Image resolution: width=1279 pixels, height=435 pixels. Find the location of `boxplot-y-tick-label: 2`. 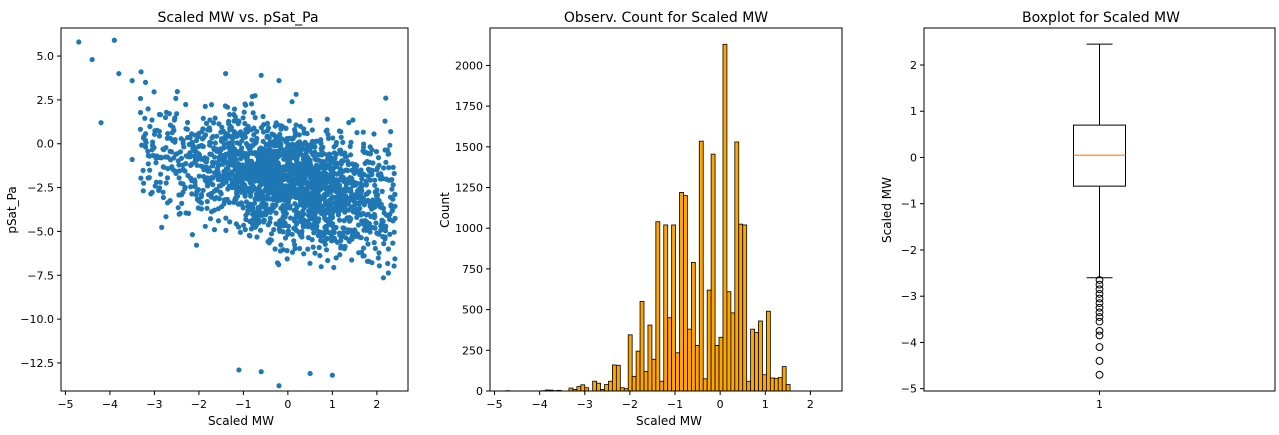

boxplot-y-tick-label: 2 is located at coordinates (913, 65).